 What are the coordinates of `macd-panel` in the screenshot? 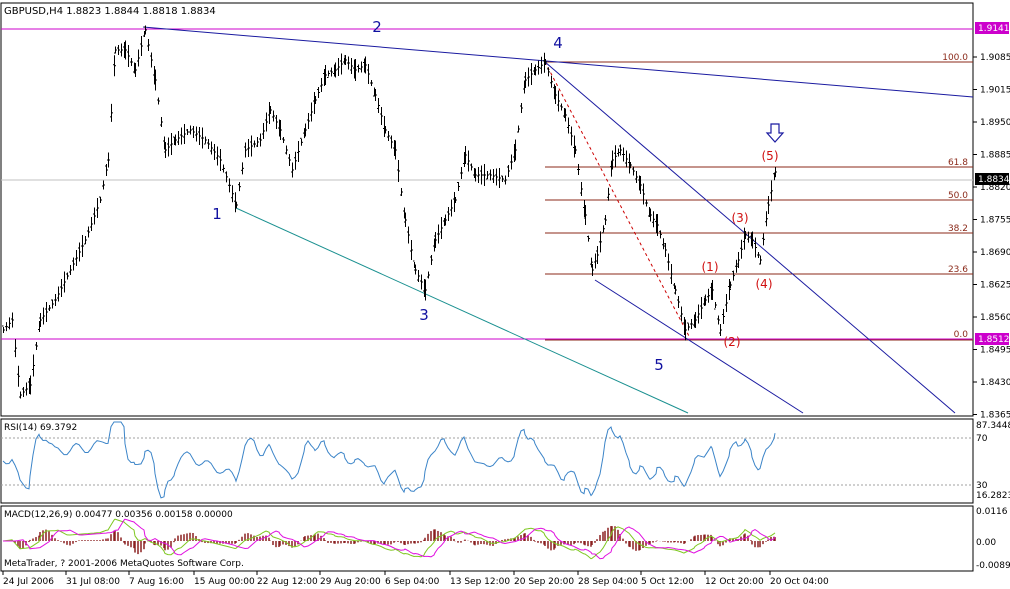 It's located at (487, 538).